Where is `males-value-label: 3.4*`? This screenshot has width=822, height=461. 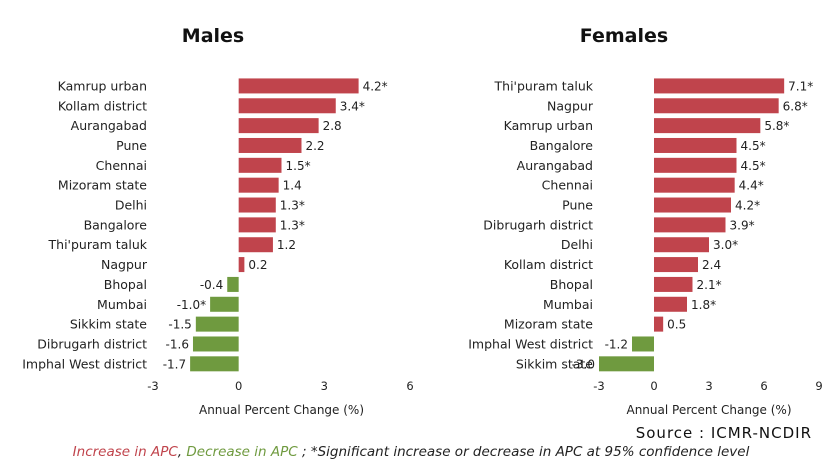 males-value-label: 3.4* is located at coordinates (352, 106).